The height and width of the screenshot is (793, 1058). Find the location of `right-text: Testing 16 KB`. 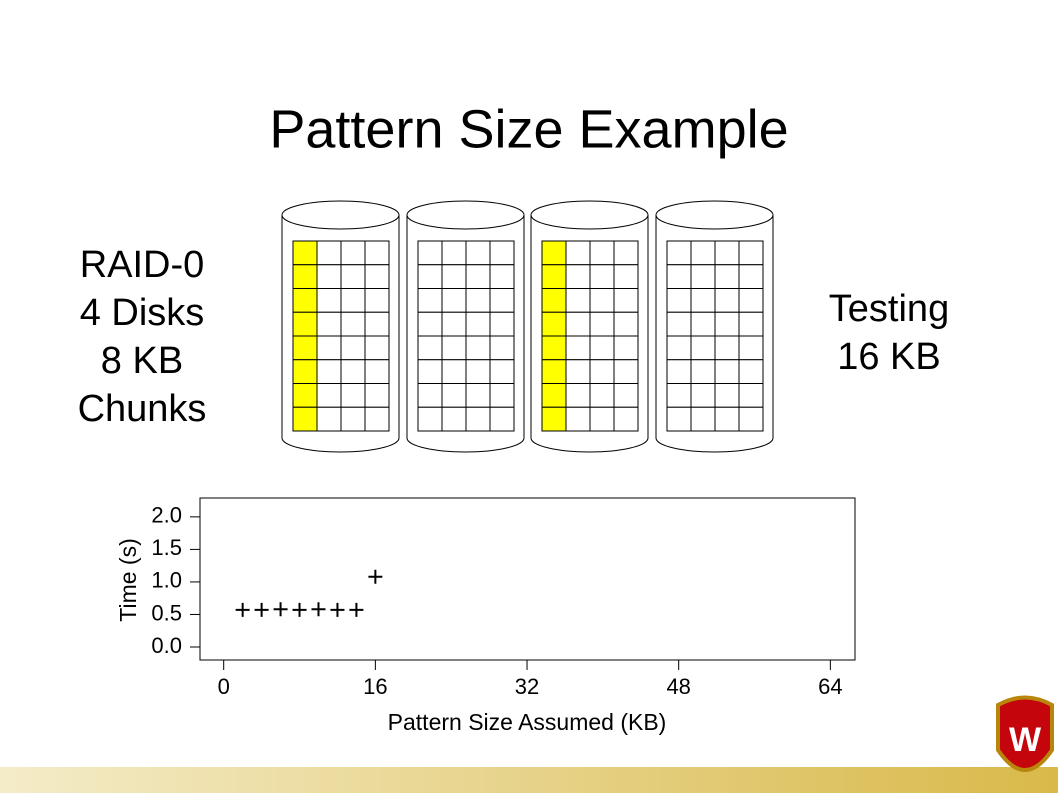

right-text: Testing 16 KB is located at coordinates (889, 333).